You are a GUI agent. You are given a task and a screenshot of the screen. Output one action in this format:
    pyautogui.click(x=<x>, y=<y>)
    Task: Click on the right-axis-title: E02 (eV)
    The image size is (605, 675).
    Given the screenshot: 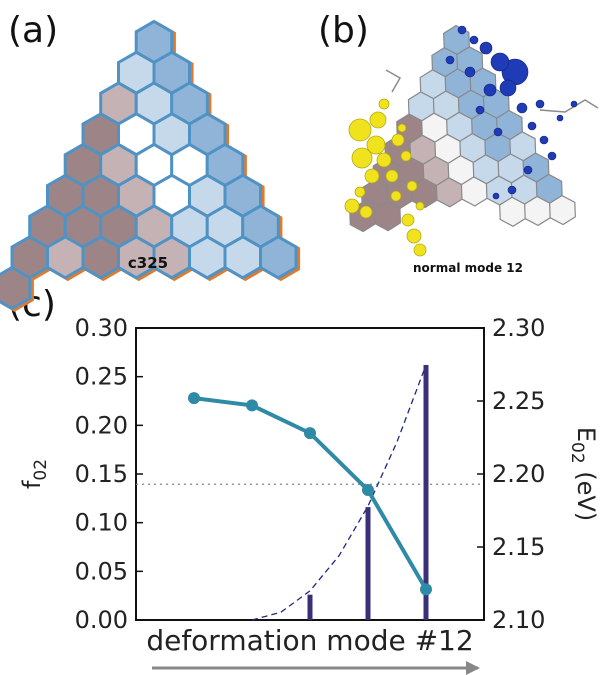 What is the action you would take?
    pyautogui.click(x=583, y=474)
    